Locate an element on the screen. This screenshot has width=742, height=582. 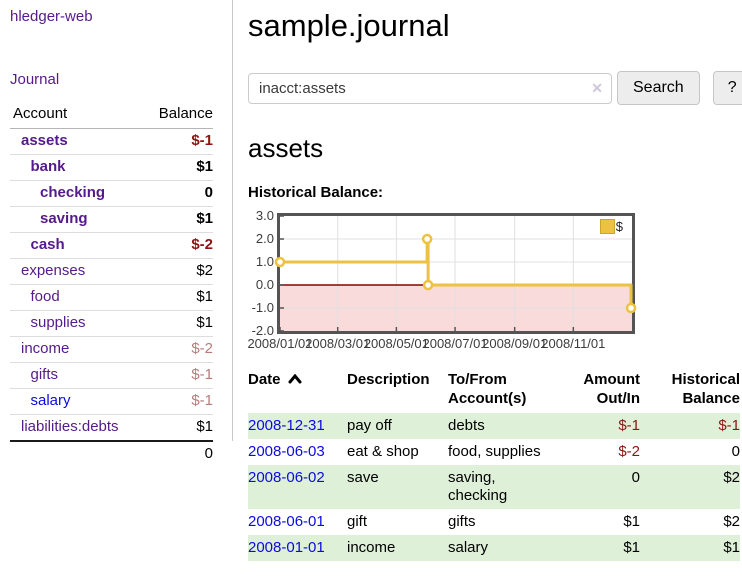
register-balance-cell: $1 is located at coordinates (731, 547).